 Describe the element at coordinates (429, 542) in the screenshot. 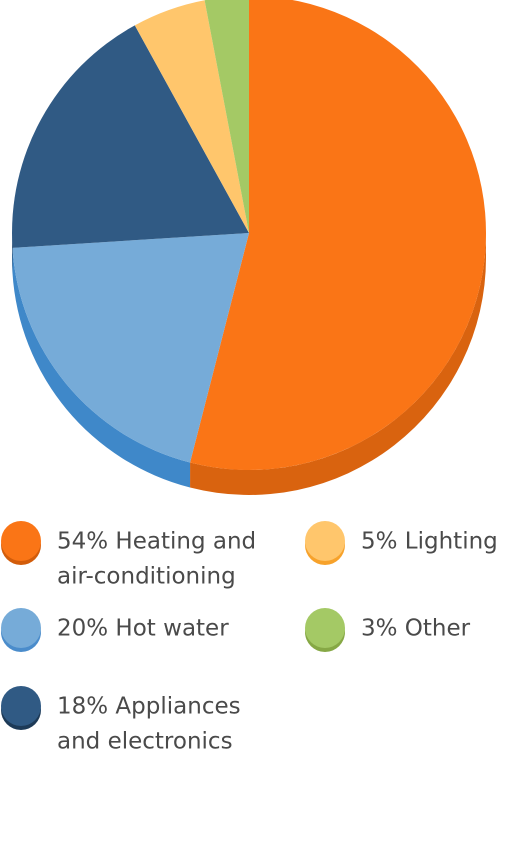

I see `legend-label: 5% Lighting` at that location.